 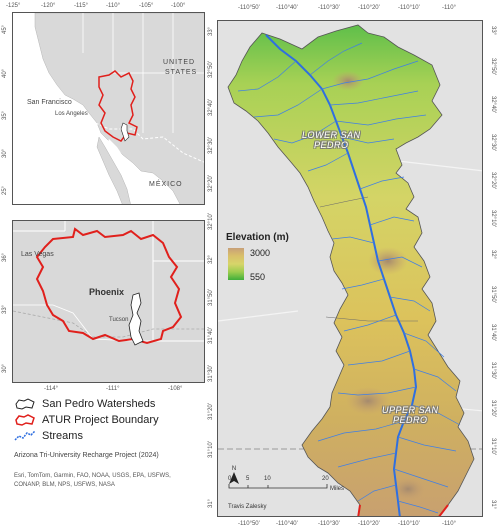 I want to click on tick-top: -120°, so click(x=48, y=6).